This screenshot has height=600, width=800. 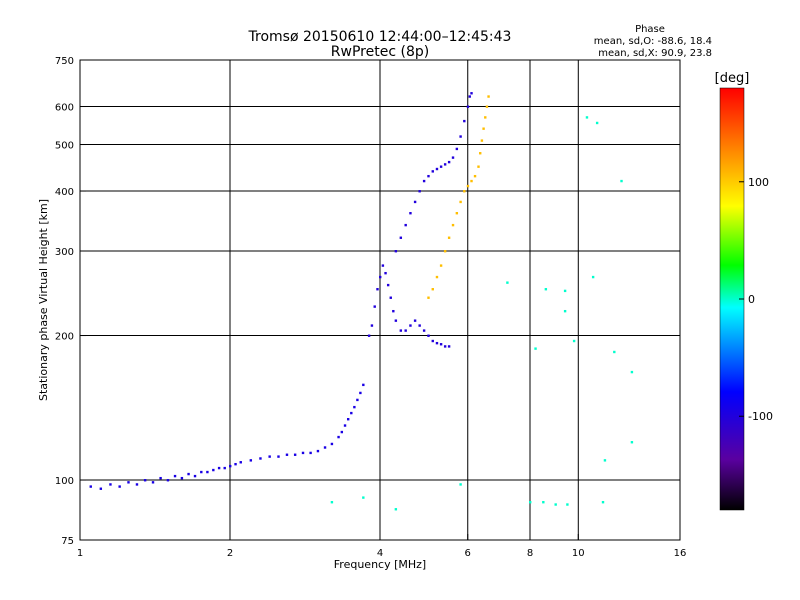 I want to click on y-tick-label: 400, so click(x=64, y=192).